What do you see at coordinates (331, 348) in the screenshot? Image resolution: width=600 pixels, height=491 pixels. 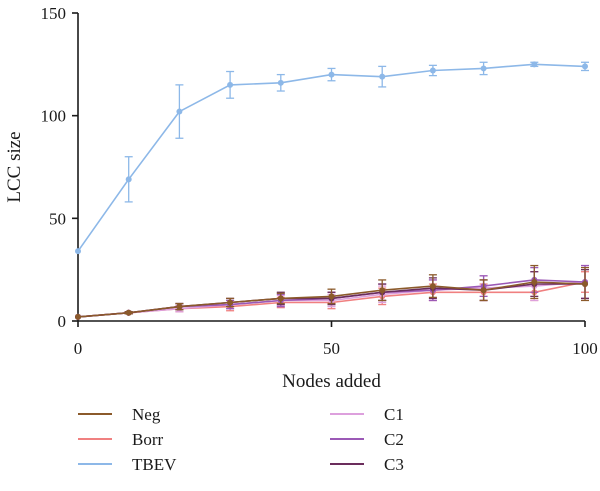 I see `x-tick-label: 50` at bounding box center [331, 348].